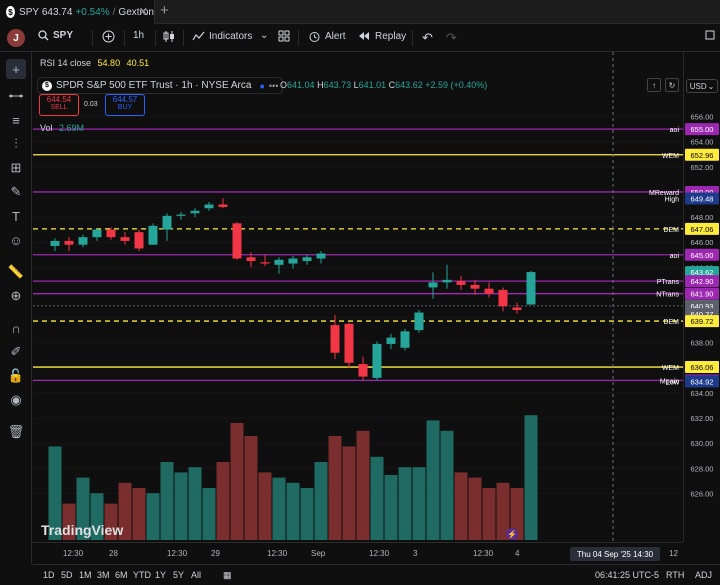  Describe the element at coordinates (161, 575) in the screenshot. I see `range-button-1y: 1Y` at that location.